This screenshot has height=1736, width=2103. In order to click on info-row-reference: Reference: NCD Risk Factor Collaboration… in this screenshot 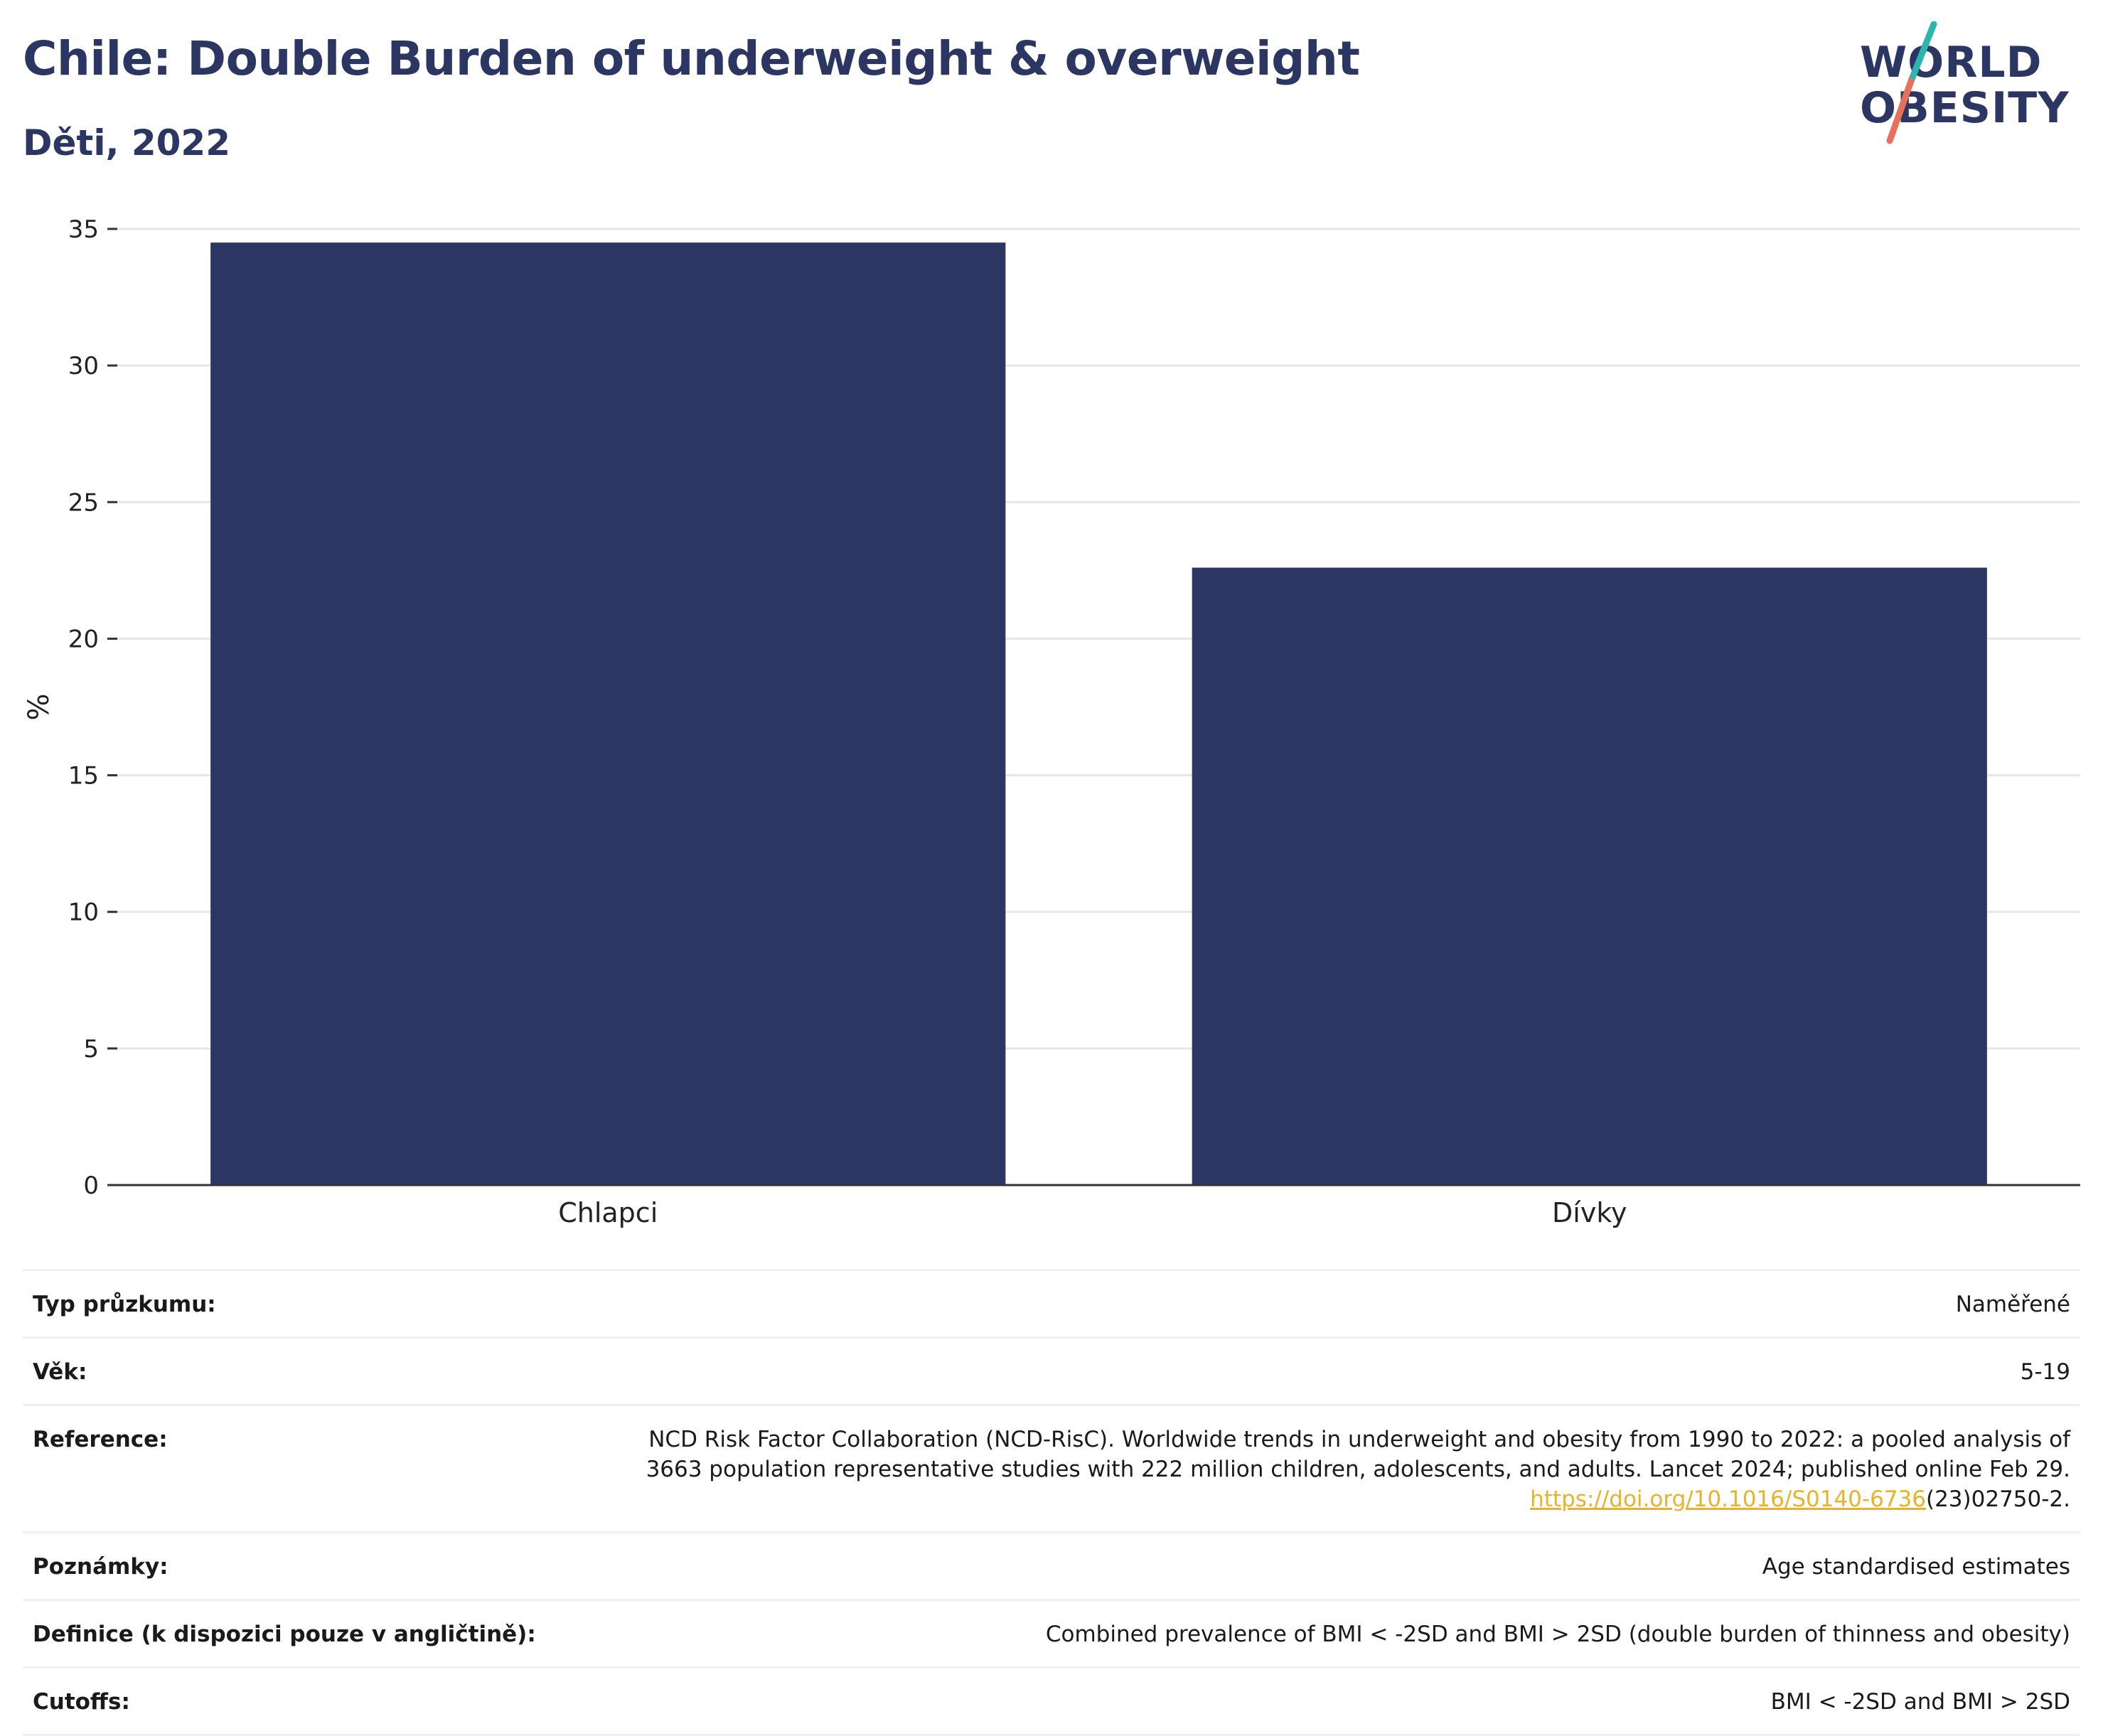, I will do `click(1051, 1469)`.